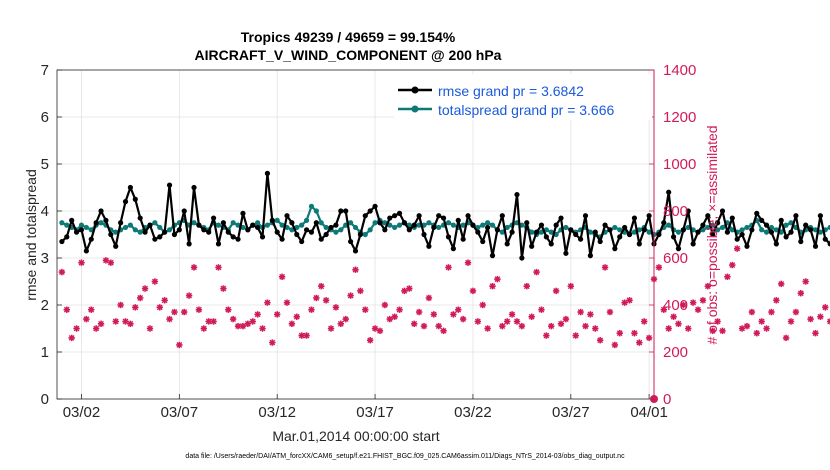  I want to click on right-tick-label: 400, so click(675, 305).